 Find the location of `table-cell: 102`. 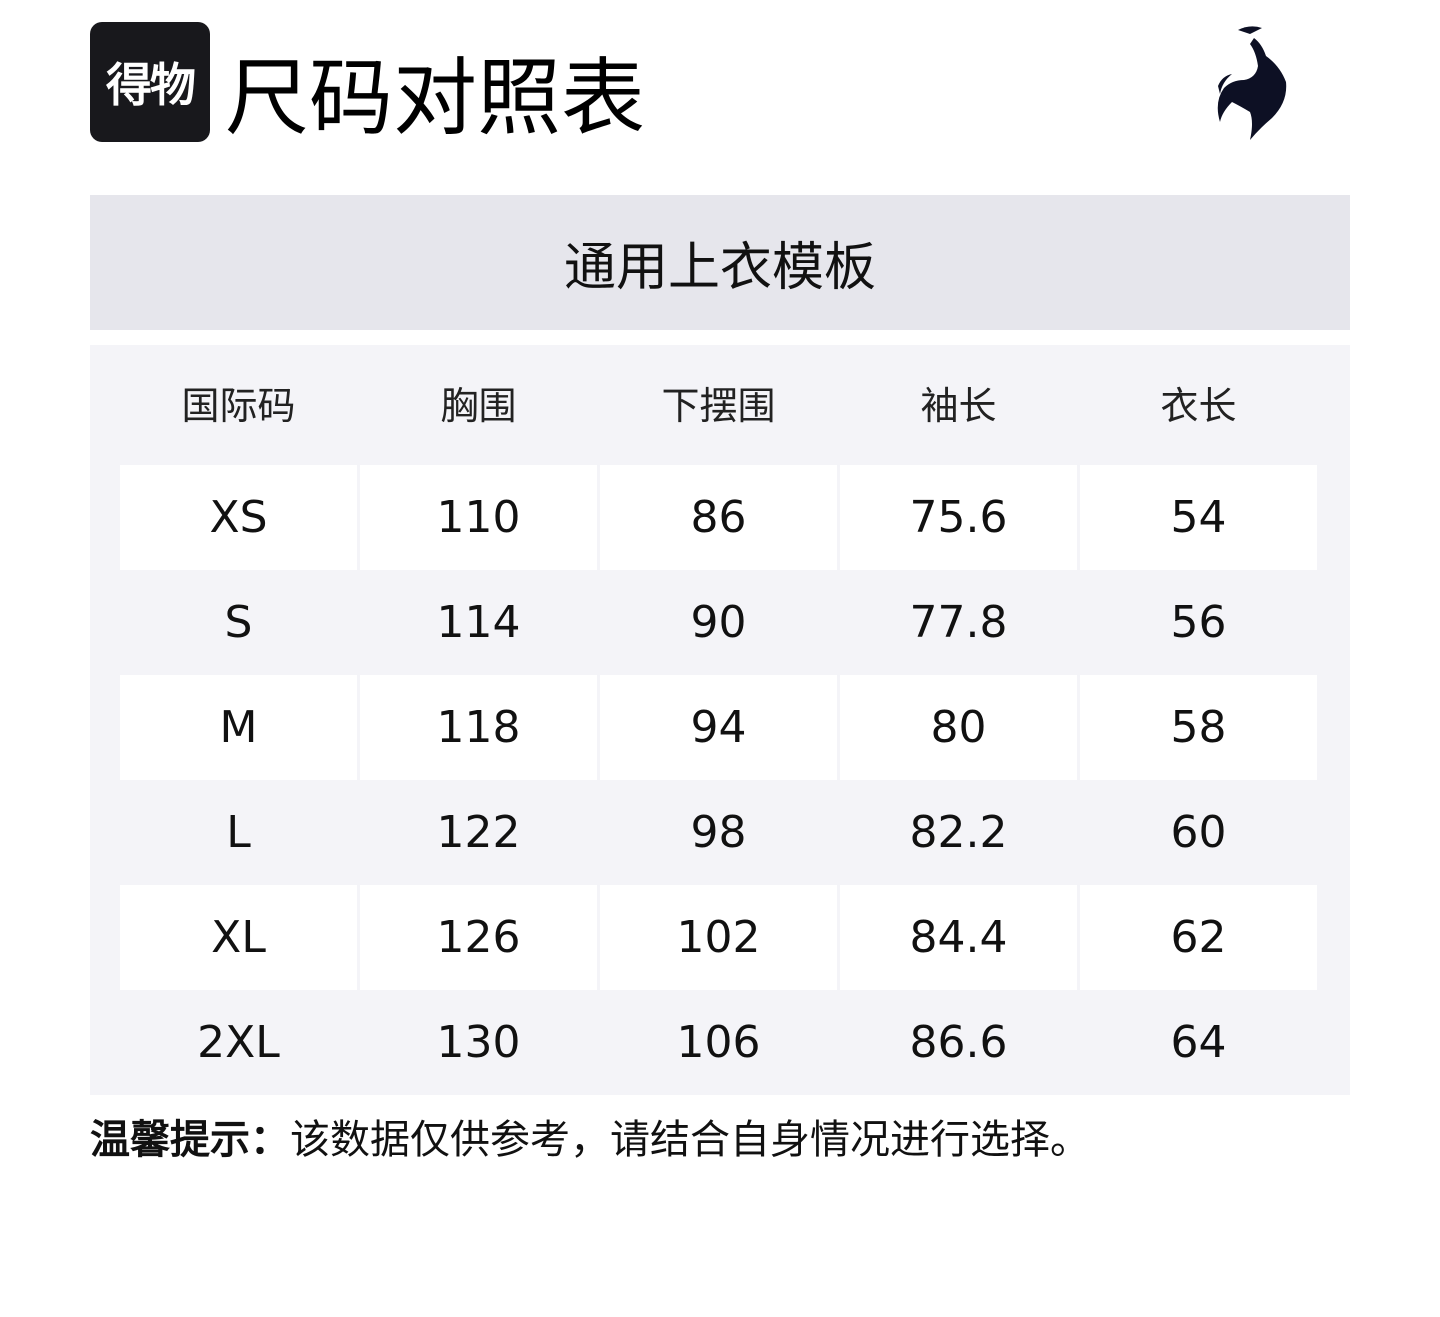

table-cell: 102 is located at coordinates (718, 937).